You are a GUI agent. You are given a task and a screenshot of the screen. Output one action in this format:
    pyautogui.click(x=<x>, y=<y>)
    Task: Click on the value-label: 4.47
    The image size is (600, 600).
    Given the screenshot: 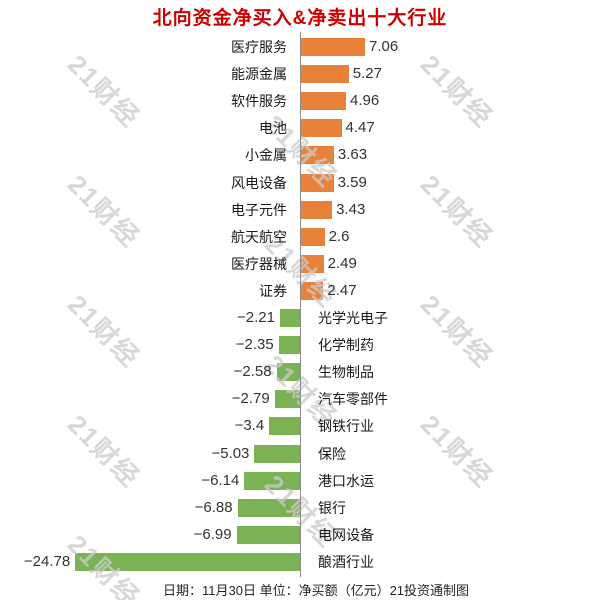 What is the action you would take?
    pyautogui.click(x=360, y=127)
    